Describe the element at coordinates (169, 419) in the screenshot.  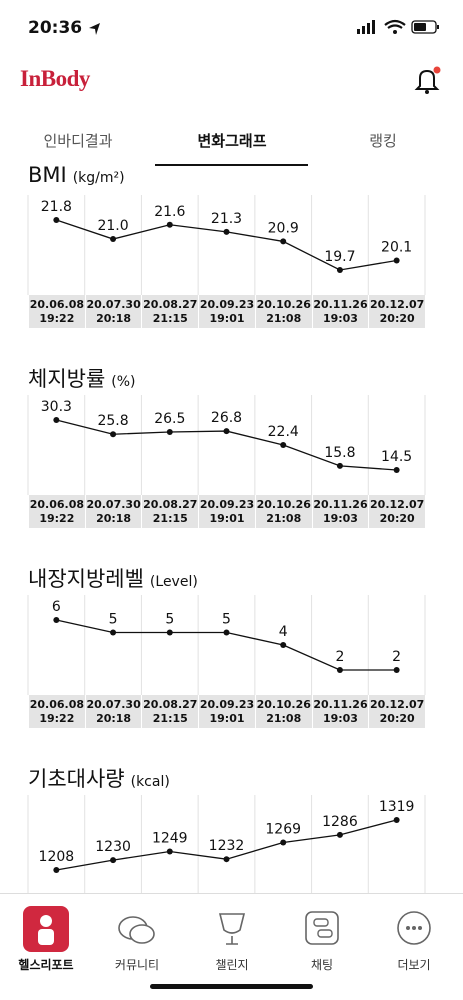
I see `value-label: 26.5` at that location.